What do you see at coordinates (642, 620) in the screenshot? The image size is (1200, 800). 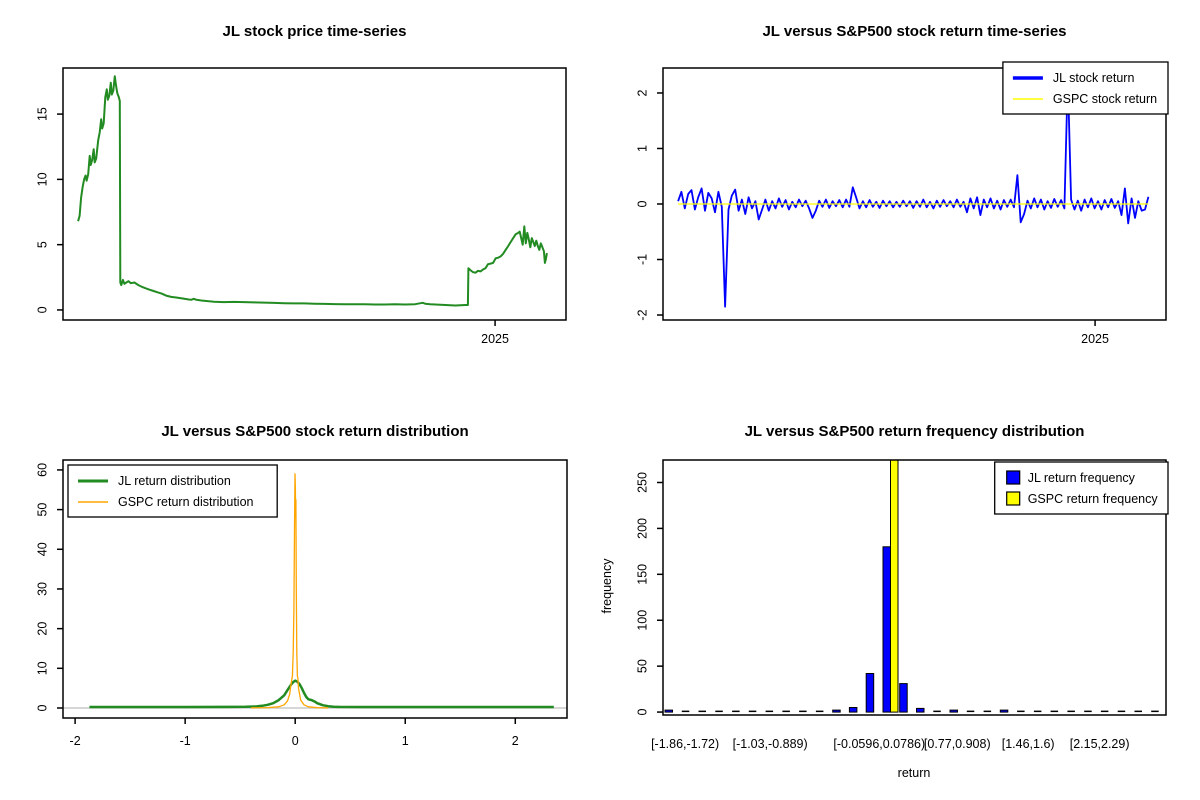 I see `y-tick-label: 100` at bounding box center [642, 620].